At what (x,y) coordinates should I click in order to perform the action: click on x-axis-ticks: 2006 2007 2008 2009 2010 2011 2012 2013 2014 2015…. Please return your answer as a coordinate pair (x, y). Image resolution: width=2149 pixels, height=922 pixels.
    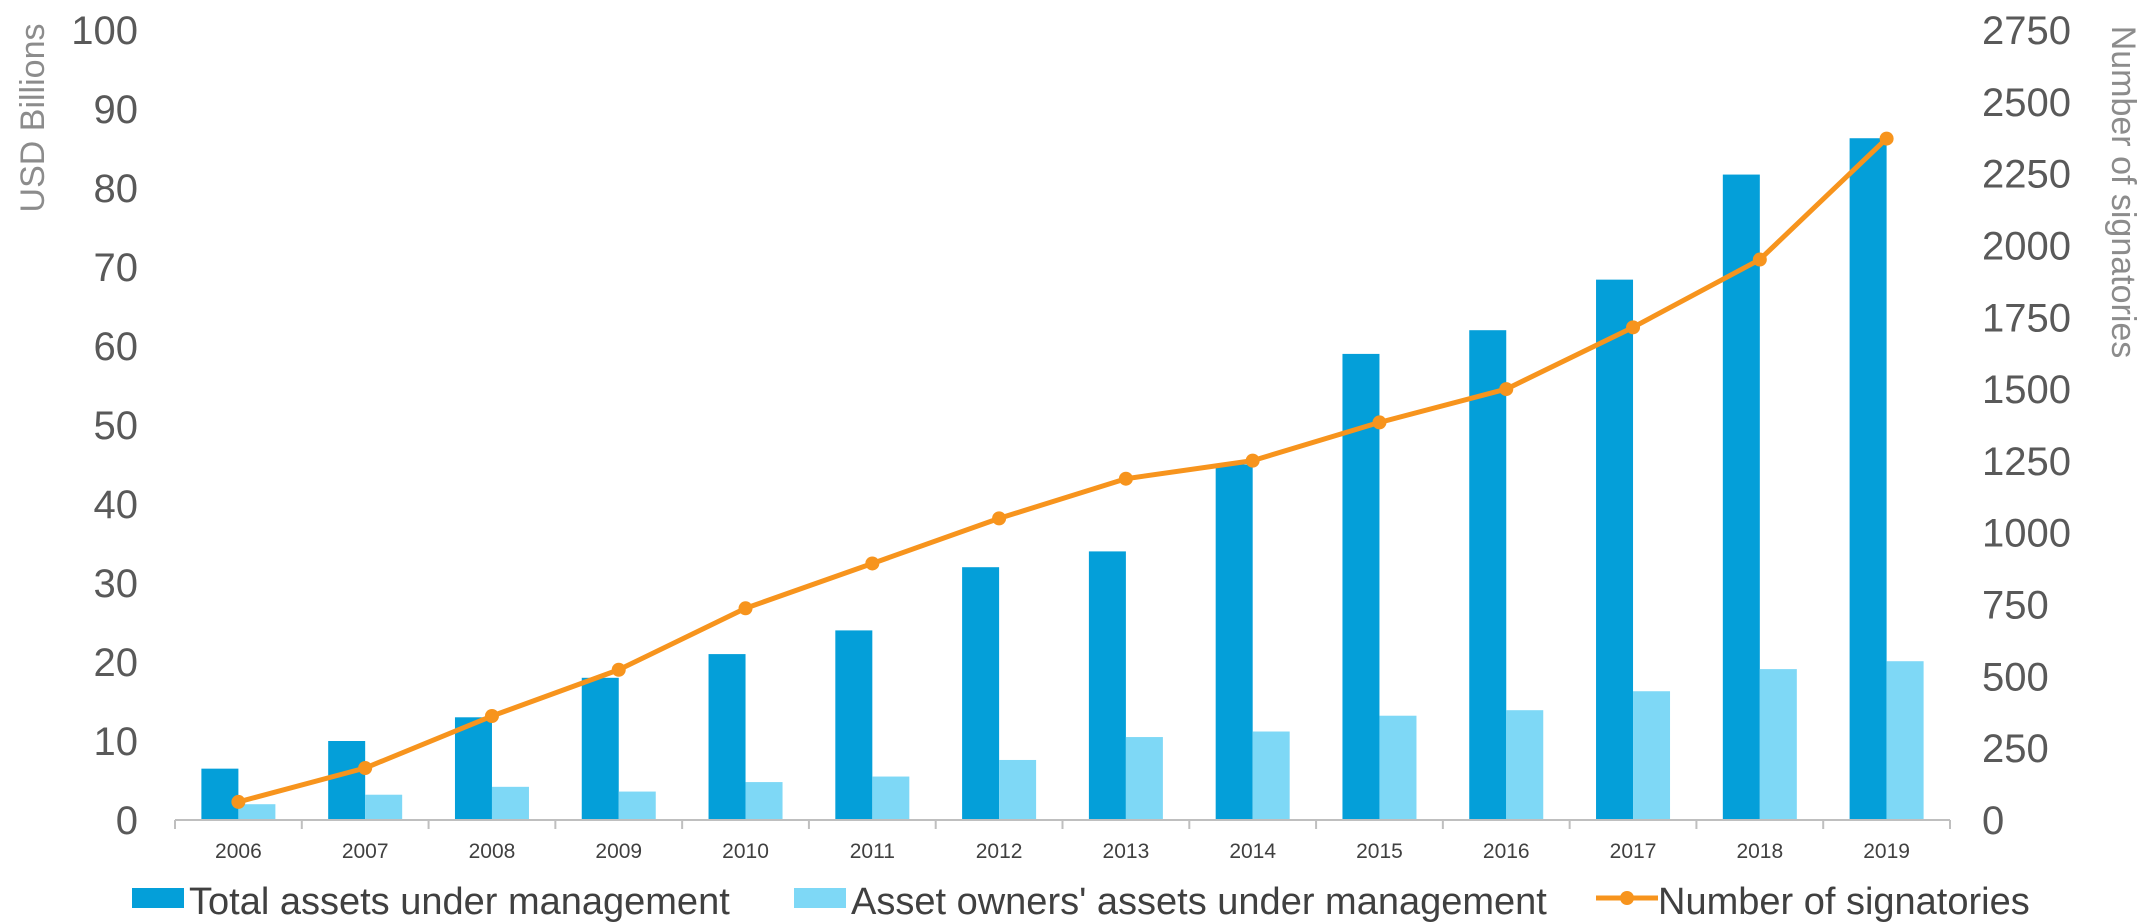
    Looking at the image, I should click on (1062, 841).